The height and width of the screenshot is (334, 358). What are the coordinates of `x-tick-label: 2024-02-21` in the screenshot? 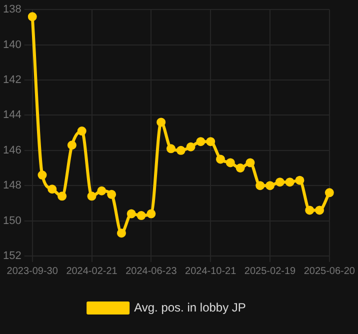 It's located at (92, 271).